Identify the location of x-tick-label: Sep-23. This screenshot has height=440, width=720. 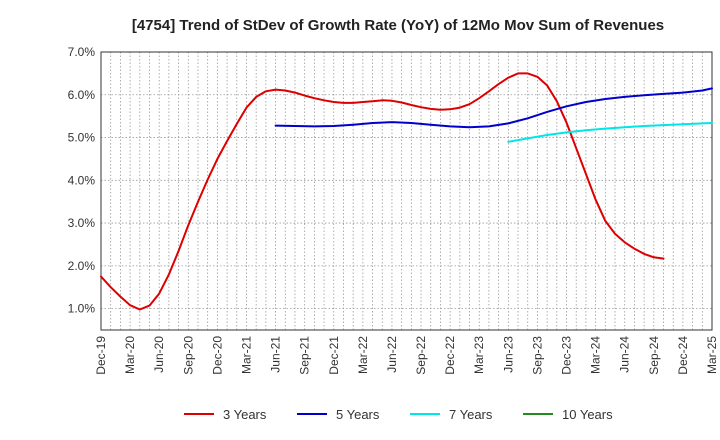
(537, 355).